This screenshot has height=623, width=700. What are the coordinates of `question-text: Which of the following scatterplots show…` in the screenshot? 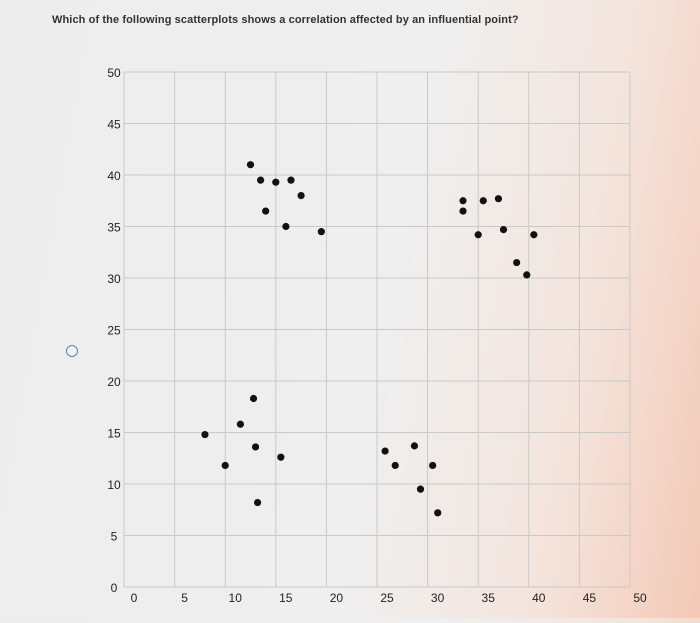 It's located at (285, 20).